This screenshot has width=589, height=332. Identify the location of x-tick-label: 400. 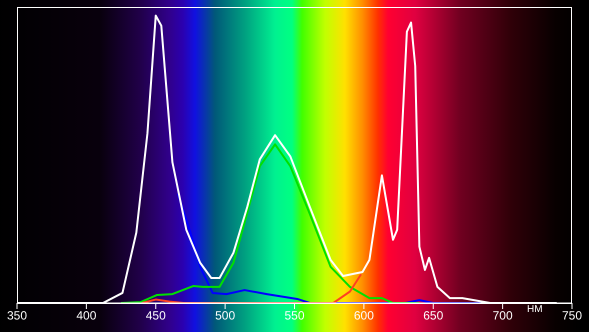
(86, 315).